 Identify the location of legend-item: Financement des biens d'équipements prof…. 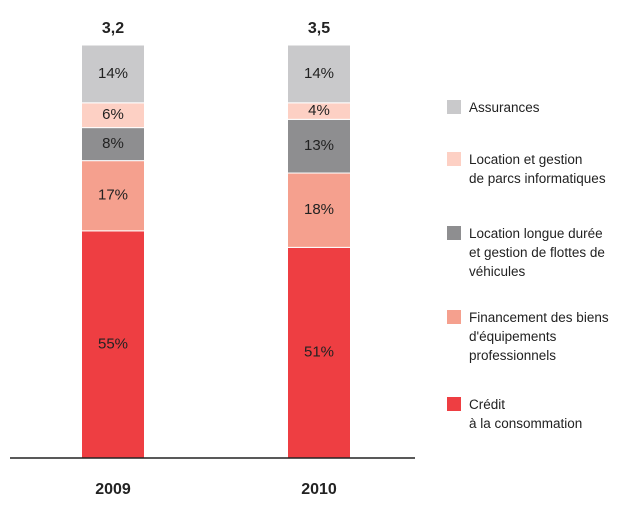
(528, 336).